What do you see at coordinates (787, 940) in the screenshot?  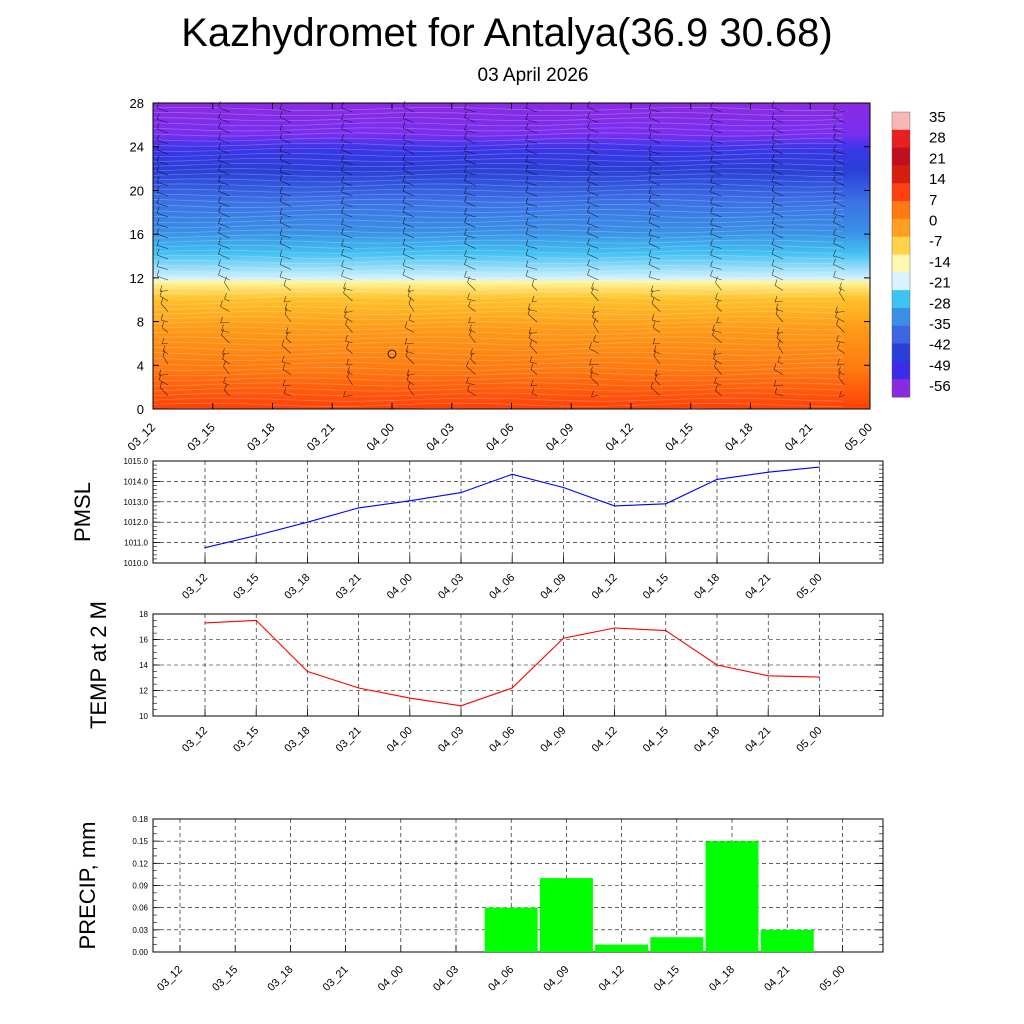 I see `data-bar` at bounding box center [787, 940].